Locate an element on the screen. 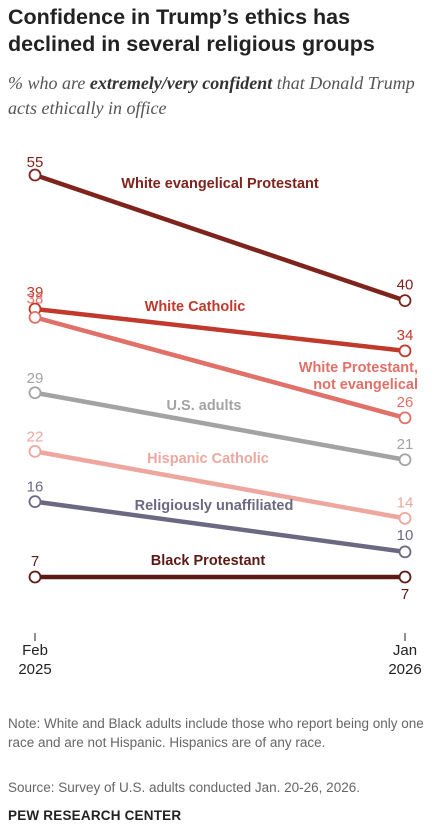 This screenshot has width=448, height=832. subtitle-emphasis: extremely/very confident is located at coordinates (181, 83).